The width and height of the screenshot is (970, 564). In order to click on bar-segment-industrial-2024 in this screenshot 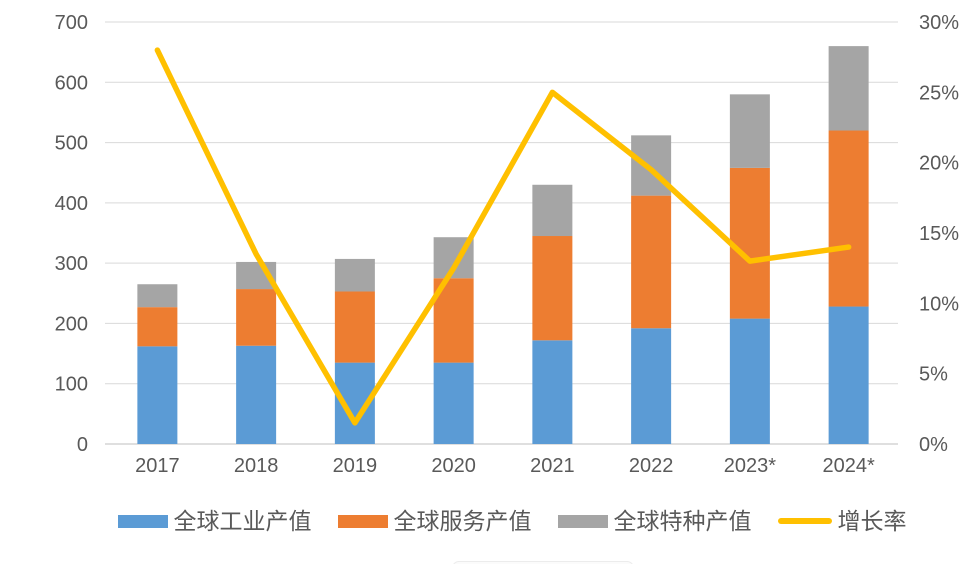, I will do `click(848, 375)`.